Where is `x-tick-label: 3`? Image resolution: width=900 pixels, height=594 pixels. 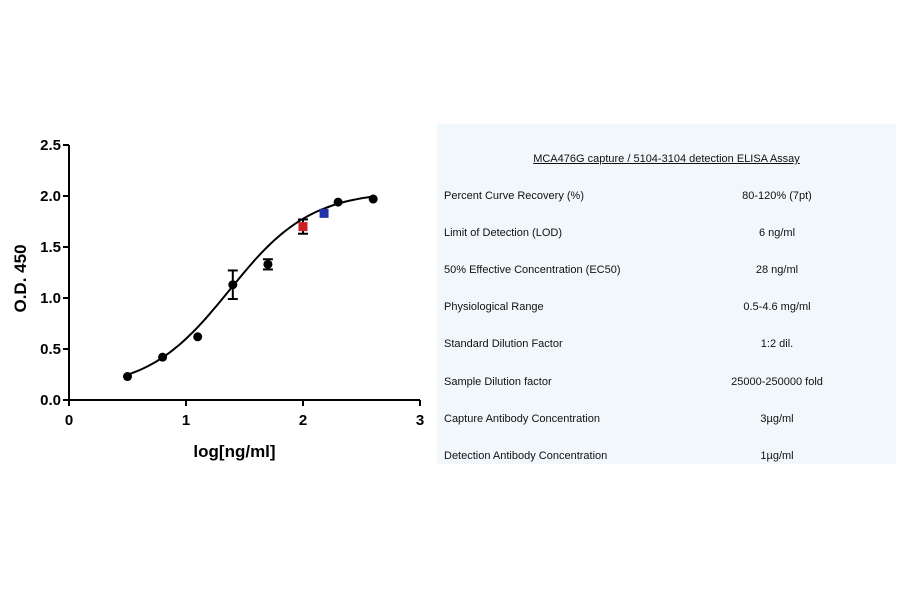
x-tick-label: 3 is located at coordinates (420, 420).